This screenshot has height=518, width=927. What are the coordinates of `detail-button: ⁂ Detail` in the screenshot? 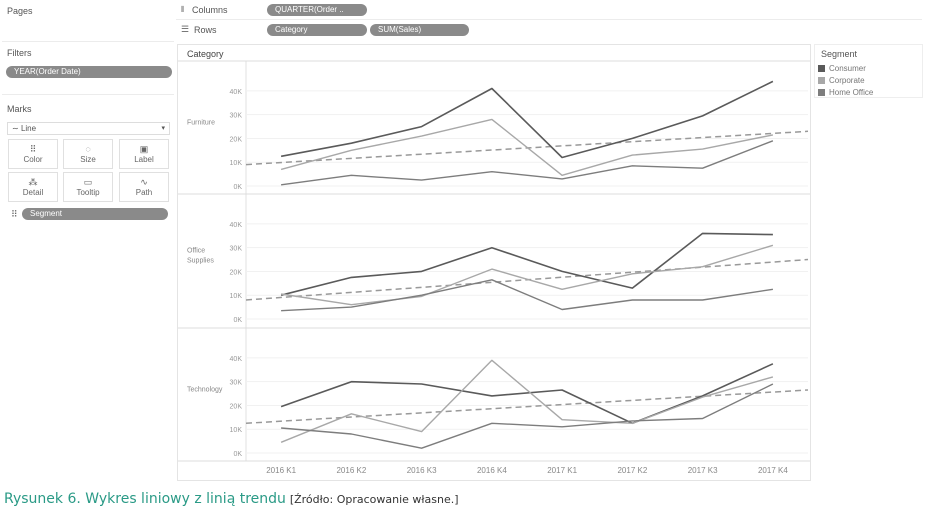 It's located at (33, 187).